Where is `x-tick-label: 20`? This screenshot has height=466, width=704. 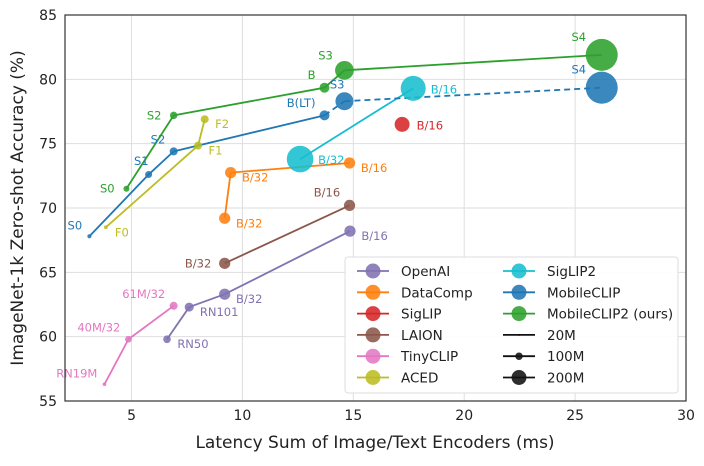
x-tick-label: 20 is located at coordinates (464, 416).